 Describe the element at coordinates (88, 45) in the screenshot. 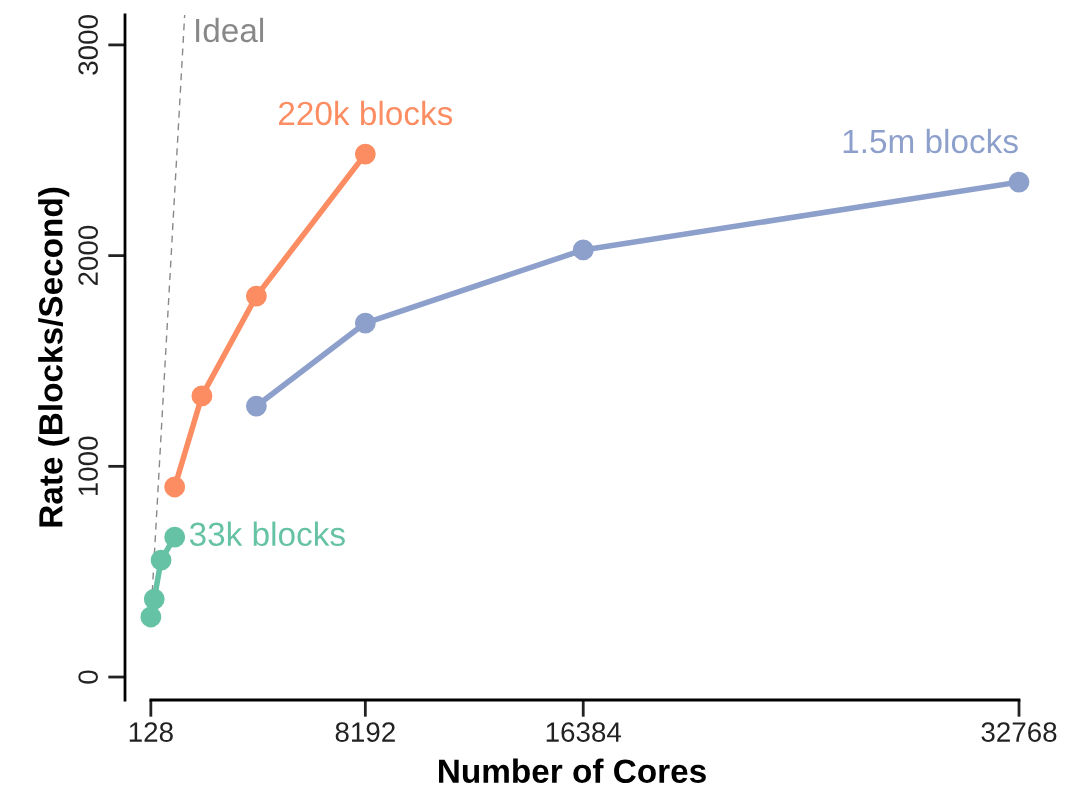

I see `y-tick-label: 3000` at that location.